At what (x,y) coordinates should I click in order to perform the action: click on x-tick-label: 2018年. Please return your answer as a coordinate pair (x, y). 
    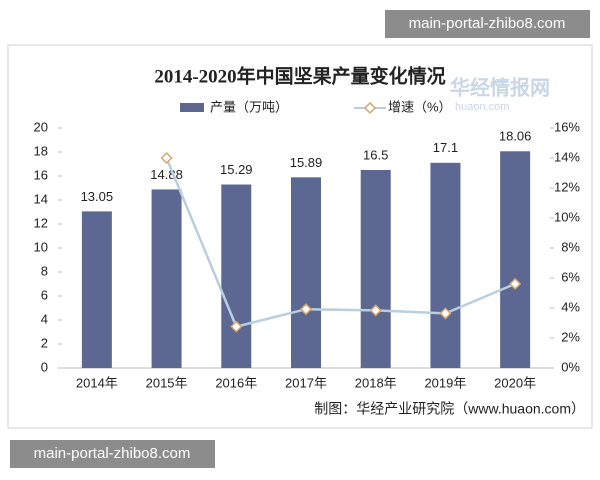
    Looking at the image, I should click on (376, 382).